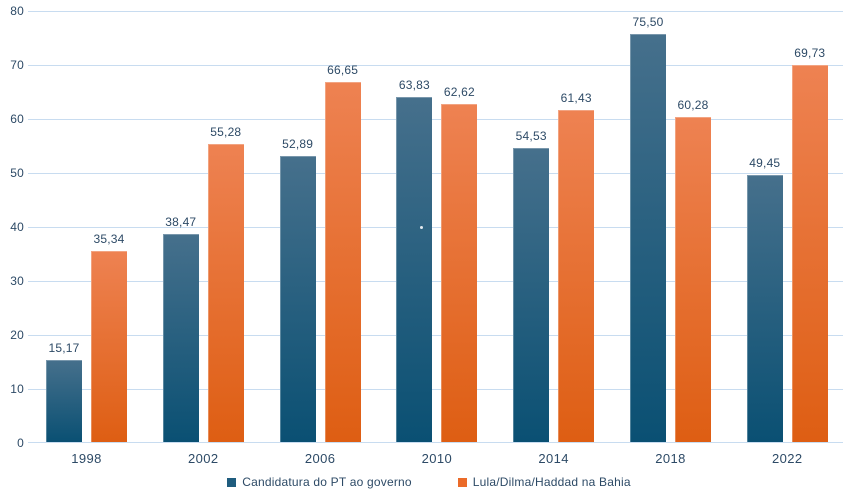 This screenshot has width=858, height=498. I want to click on x-tick-label-2022: 2022, so click(787, 458).